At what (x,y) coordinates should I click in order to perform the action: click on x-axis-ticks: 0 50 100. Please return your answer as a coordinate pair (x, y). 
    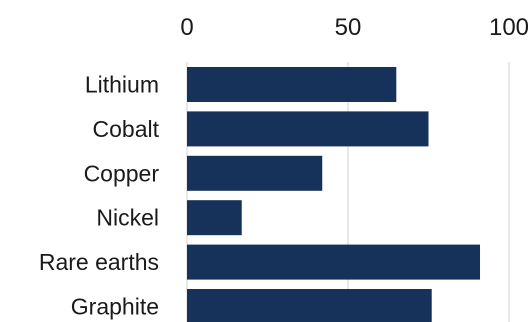
    Looking at the image, I should click on (354, 27).